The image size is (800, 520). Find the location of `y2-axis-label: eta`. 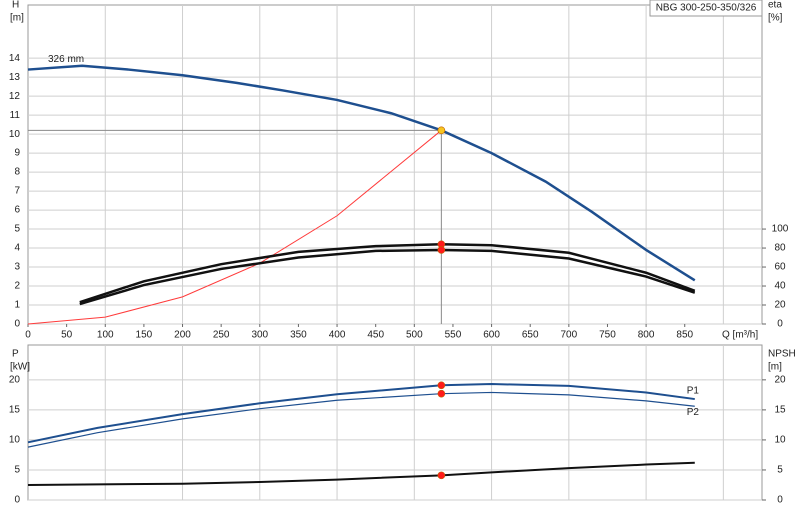

y2-axis-label: eta is located at coordinates (775, 5).